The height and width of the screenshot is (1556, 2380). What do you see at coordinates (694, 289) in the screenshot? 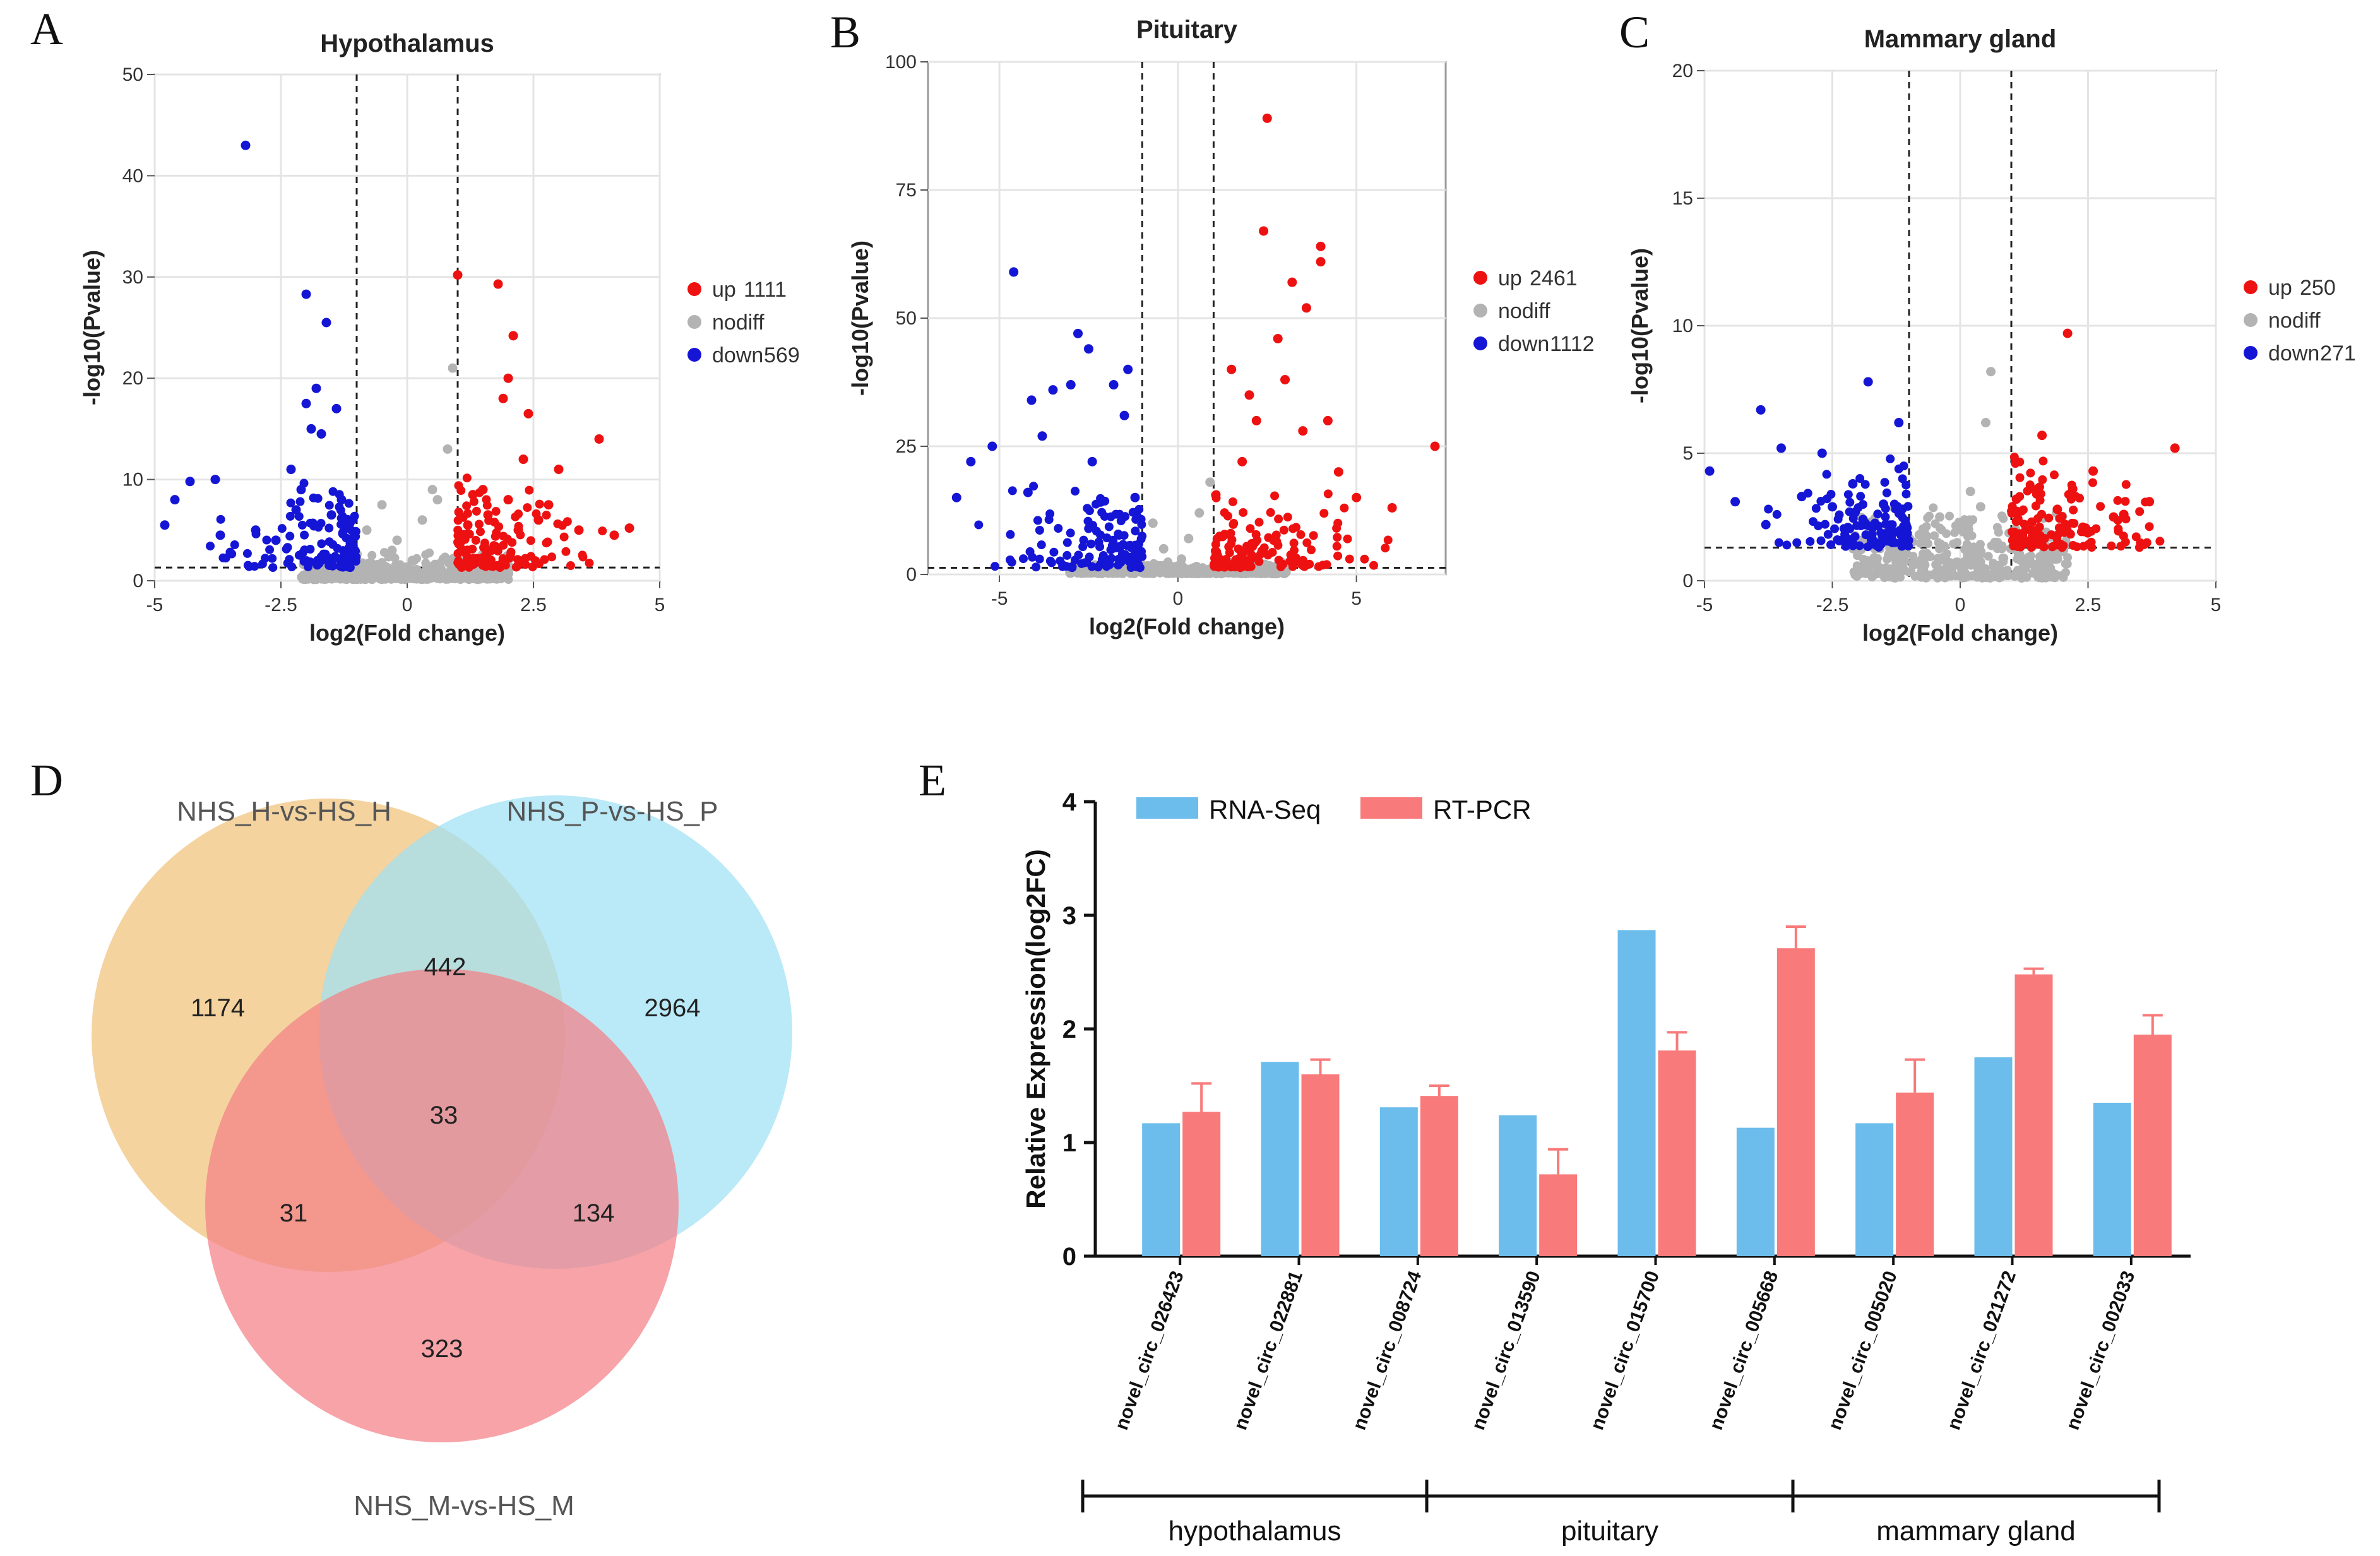
I see `legend-up-marker` at bounding box center [694, 289].